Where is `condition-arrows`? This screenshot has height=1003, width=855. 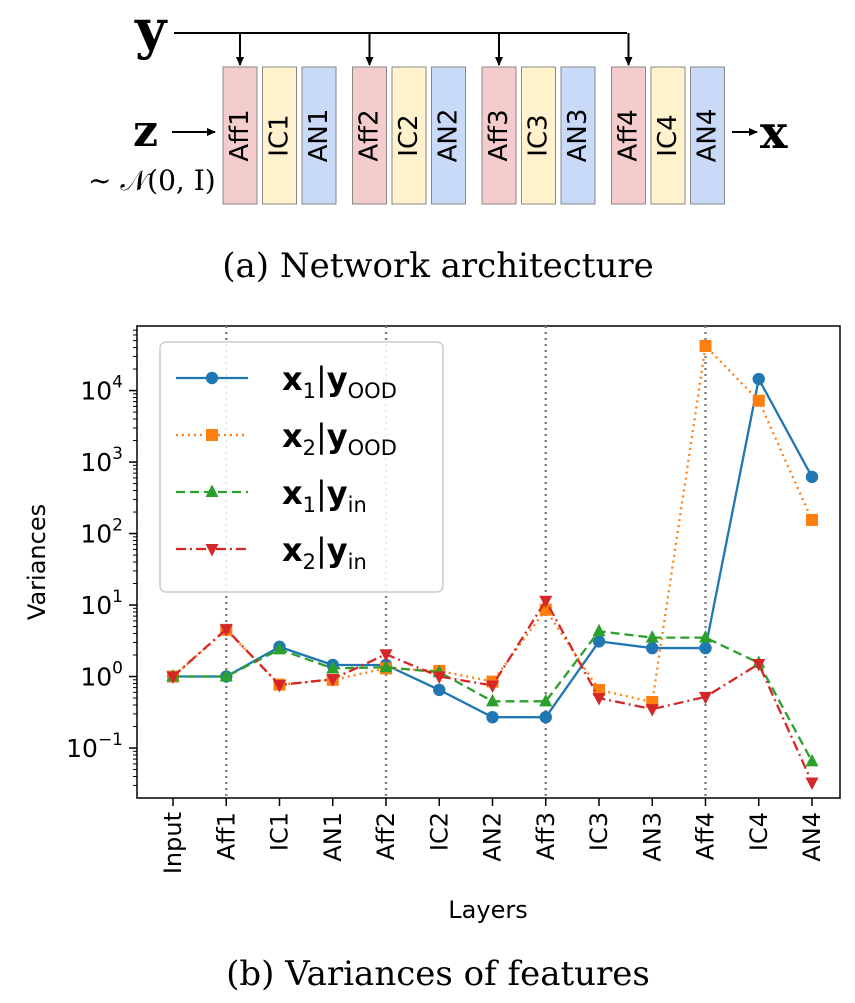 condition-arrows is located at coordinates (434, 49).